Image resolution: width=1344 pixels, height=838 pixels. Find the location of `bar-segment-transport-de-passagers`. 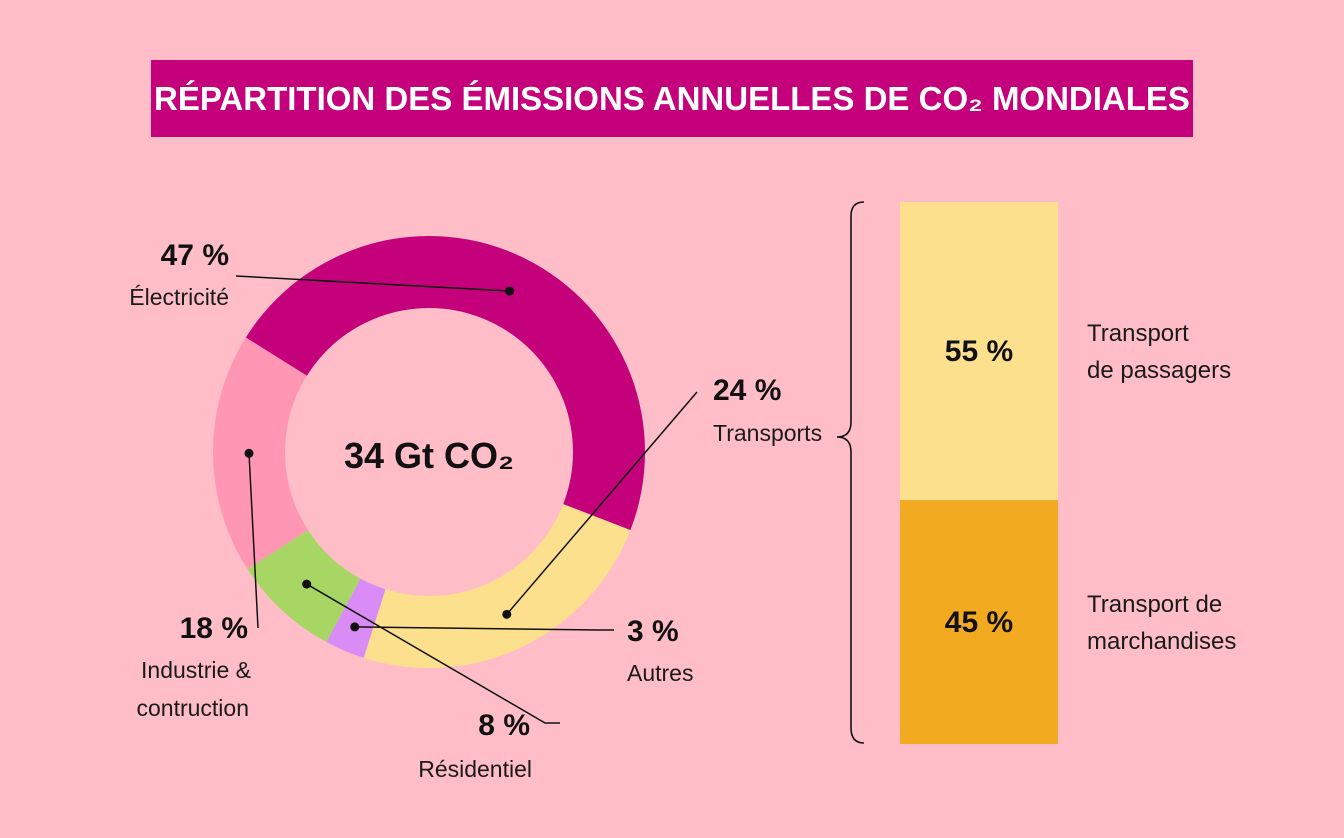

bar-segment-transport-de-passagers is located at coordinates (979, 351).